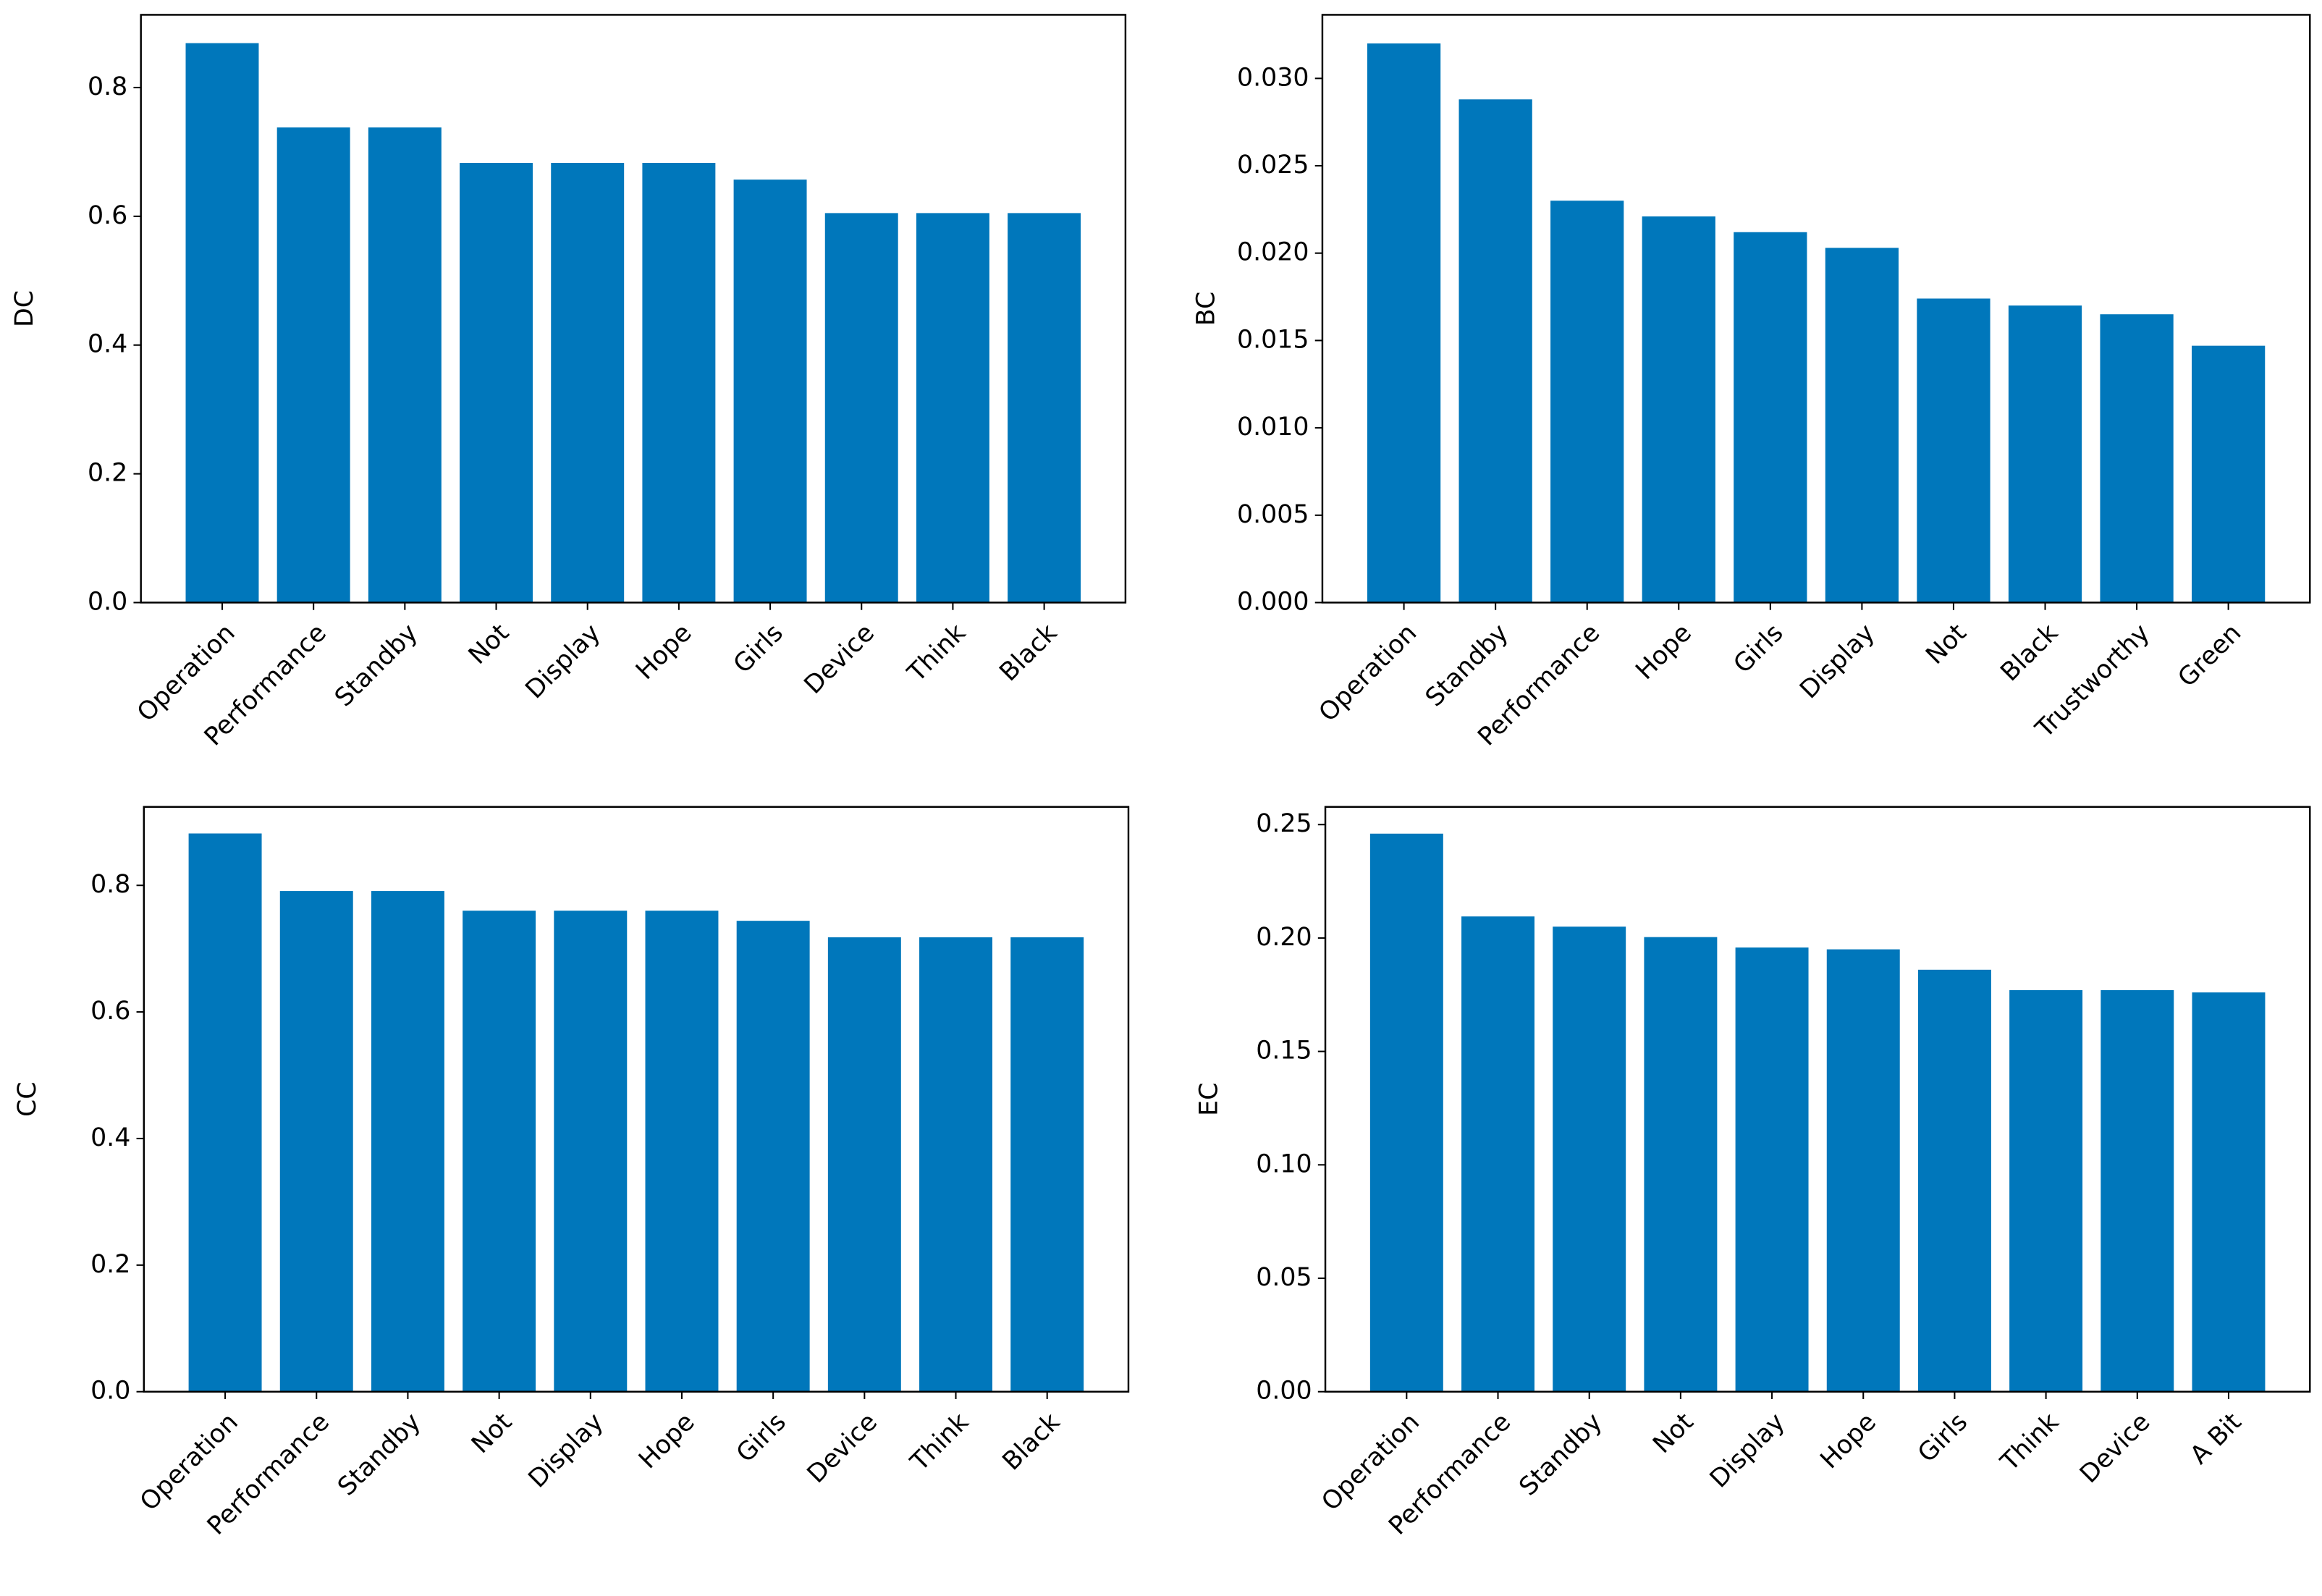 This screenshot has height=1596, width=2322. I want to click on y-axis-label: DC, so click(24, 308).